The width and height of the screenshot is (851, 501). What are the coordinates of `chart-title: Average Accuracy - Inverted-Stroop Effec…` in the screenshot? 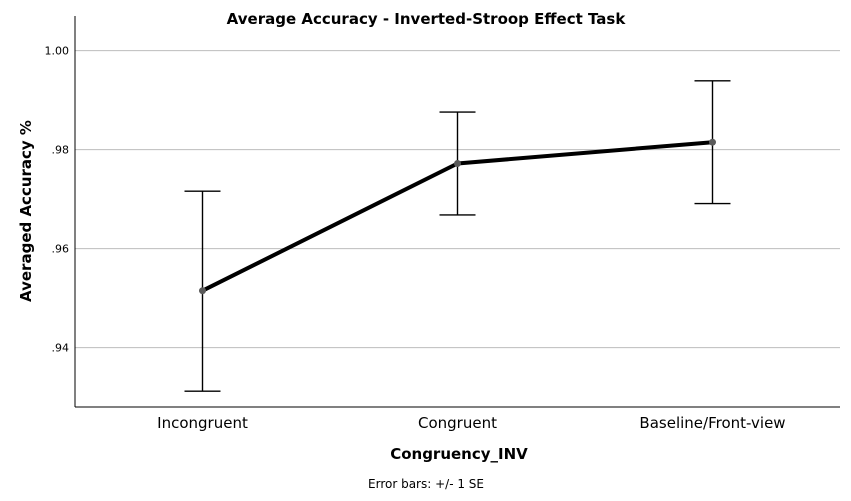 It's located at (427, 19).